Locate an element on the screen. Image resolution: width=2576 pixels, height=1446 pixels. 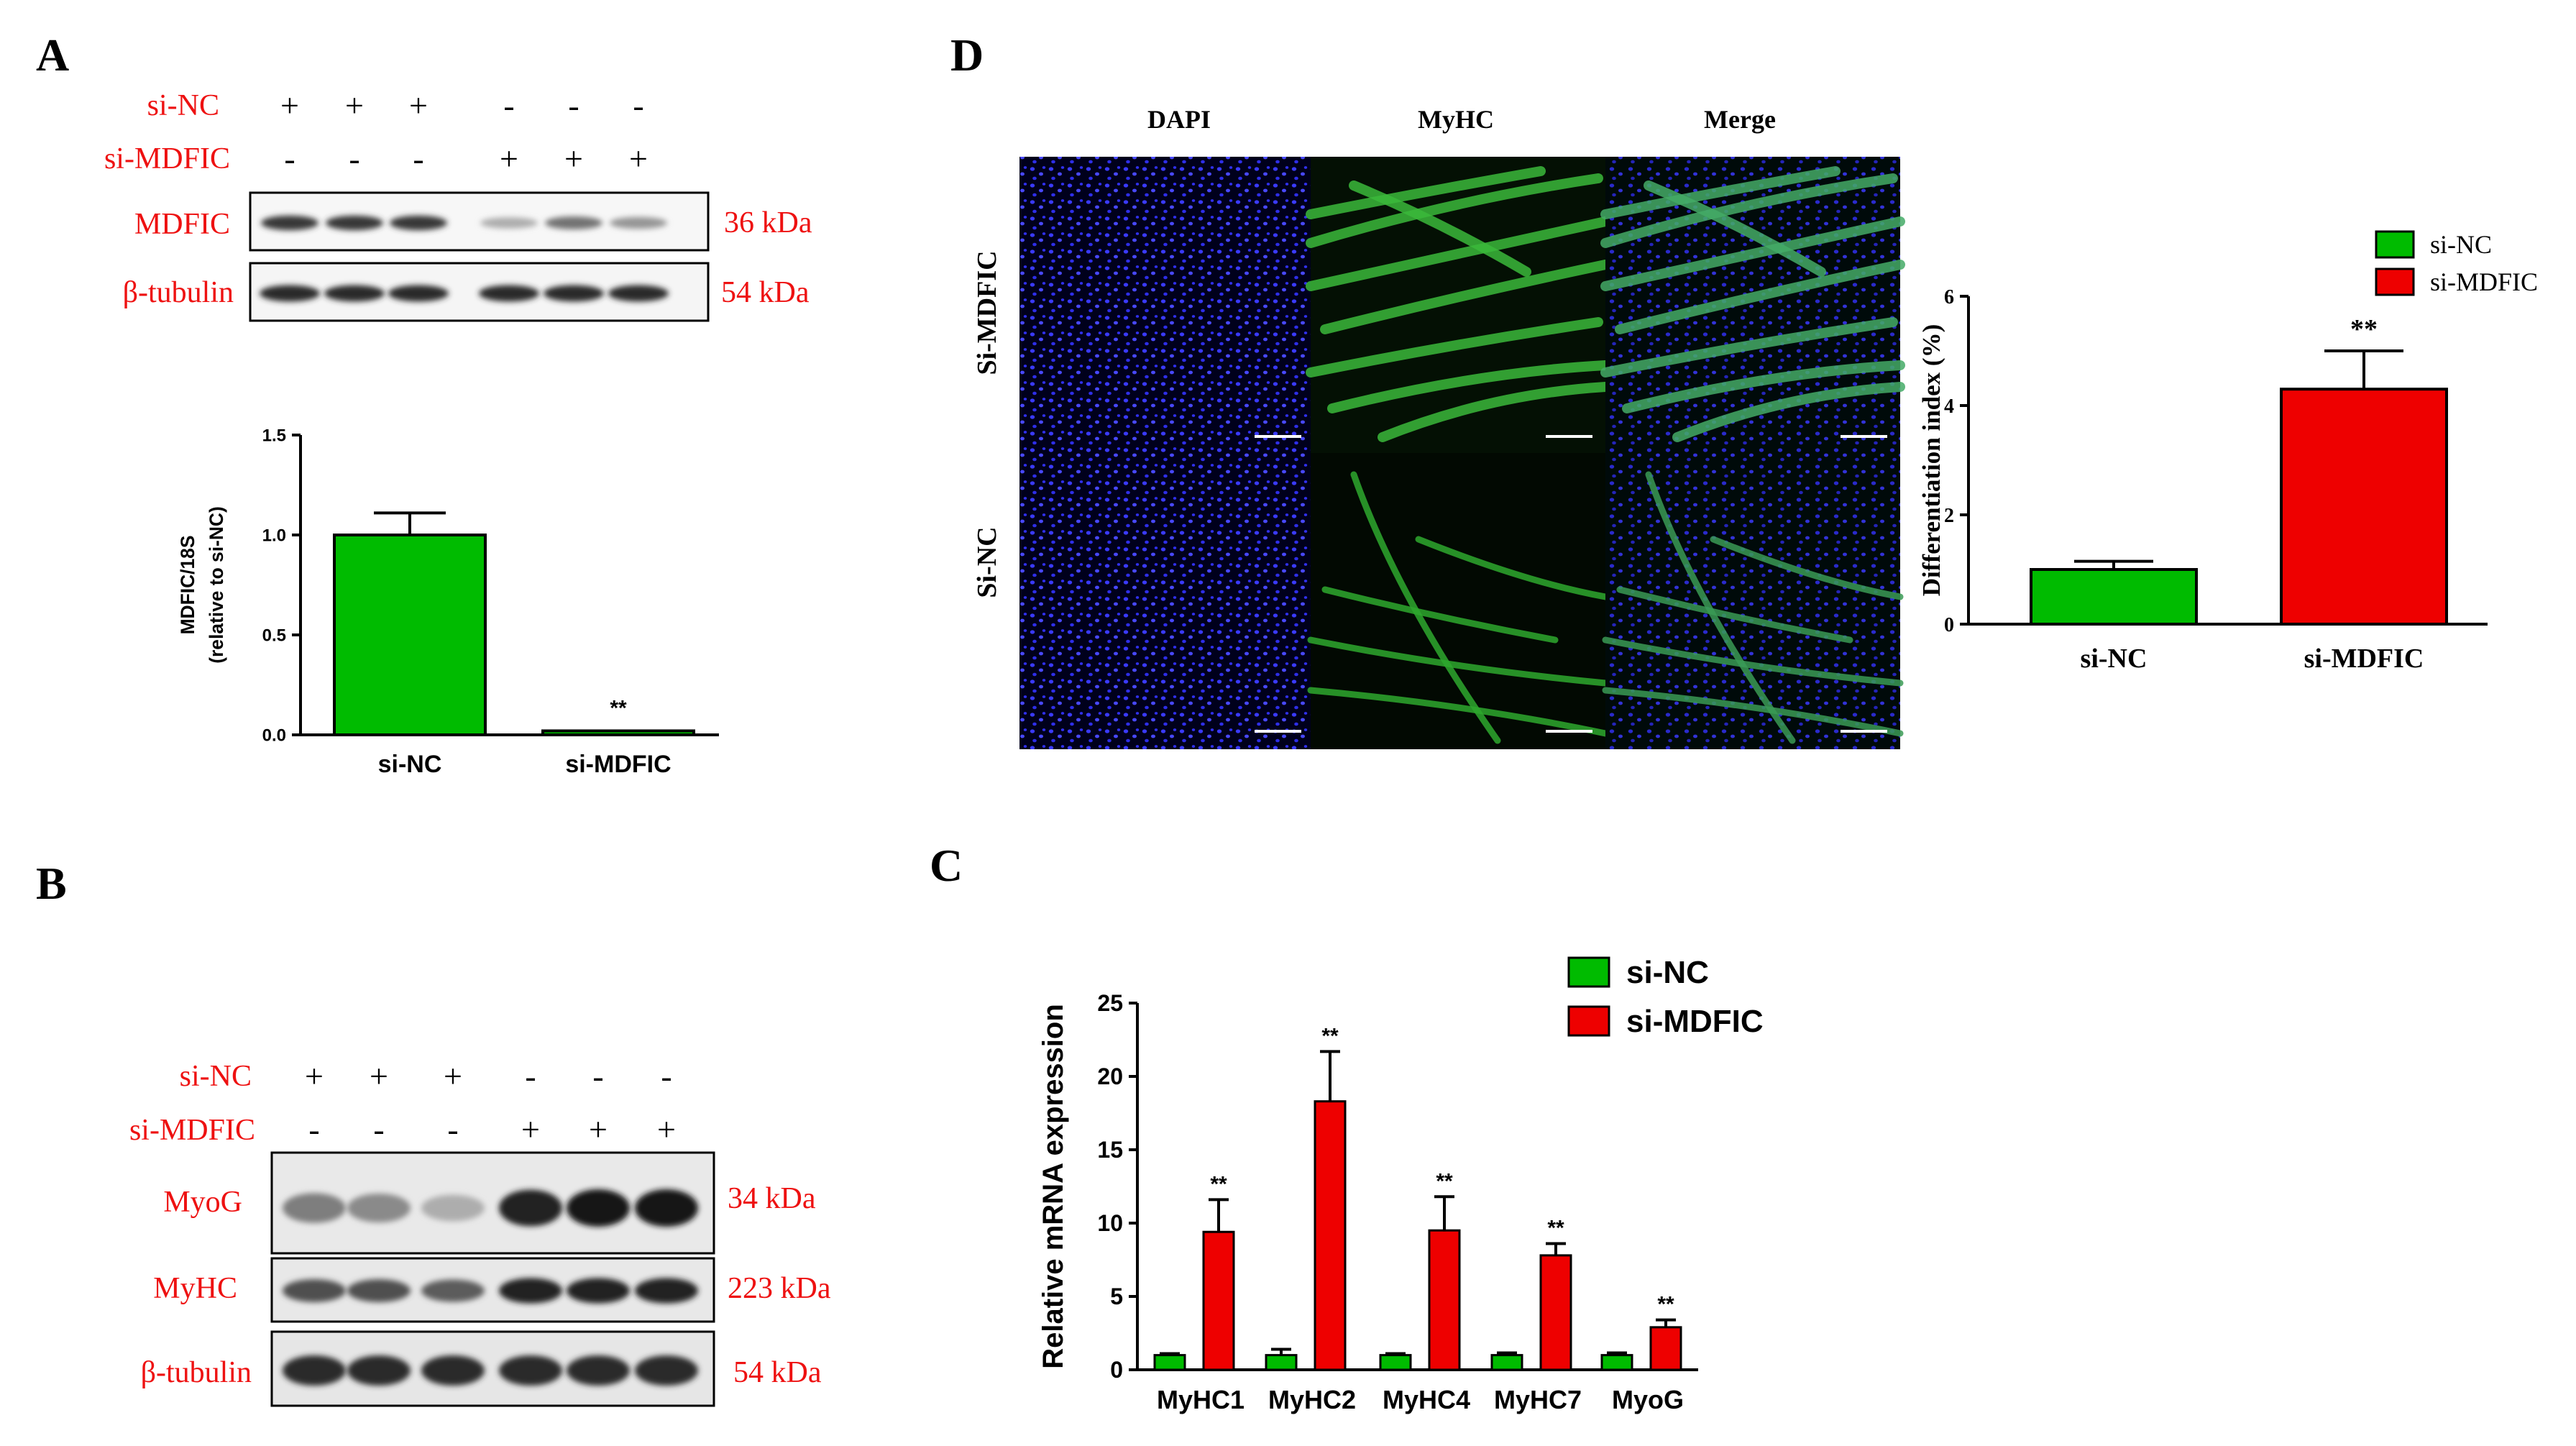
blot-b-bands is located at coordinates (491, 1287).